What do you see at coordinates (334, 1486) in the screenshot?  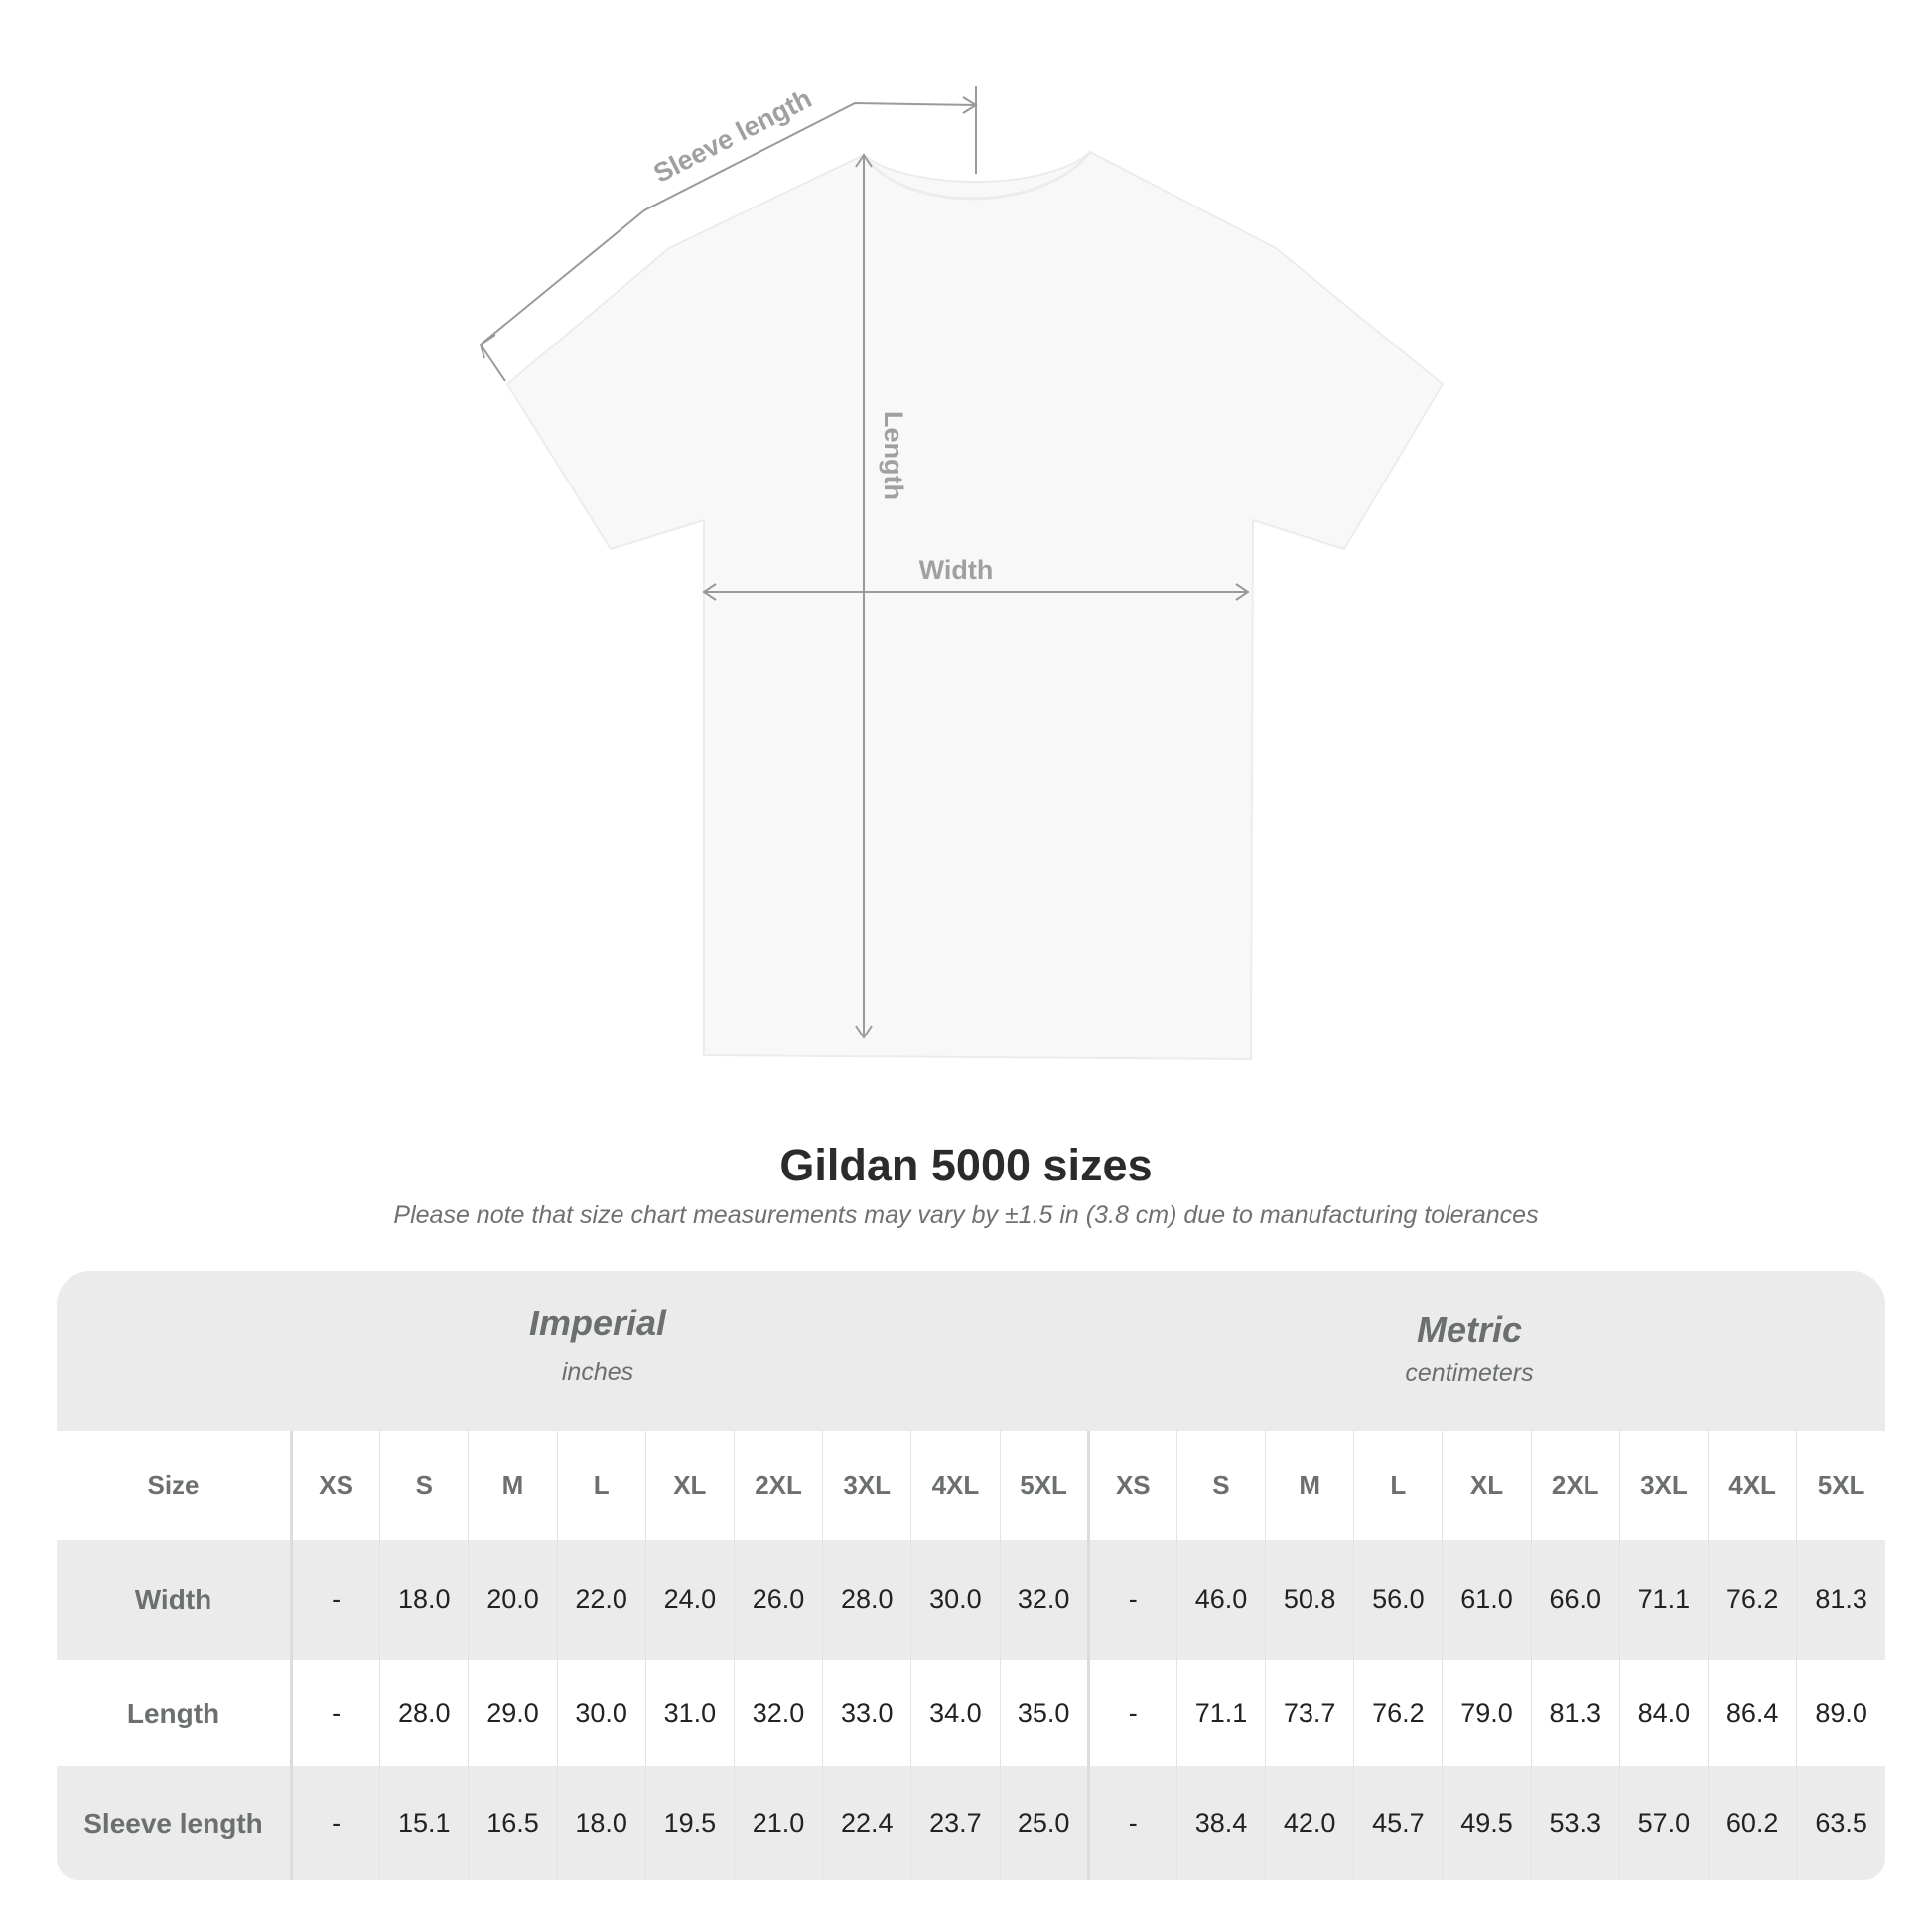 I see `imperial-size-header: XS` at bounding box center [334, 1486].